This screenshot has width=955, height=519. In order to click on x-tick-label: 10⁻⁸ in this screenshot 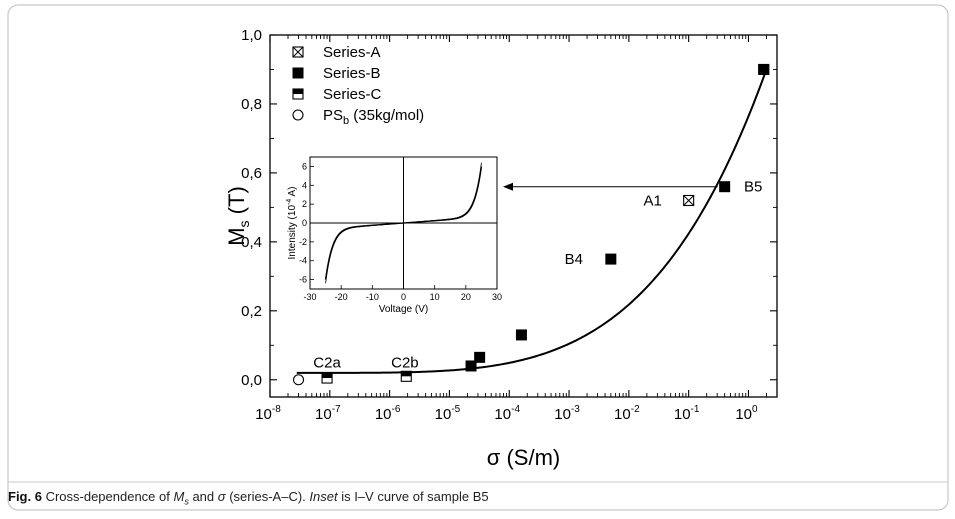, I will do `click(268, 413)`.